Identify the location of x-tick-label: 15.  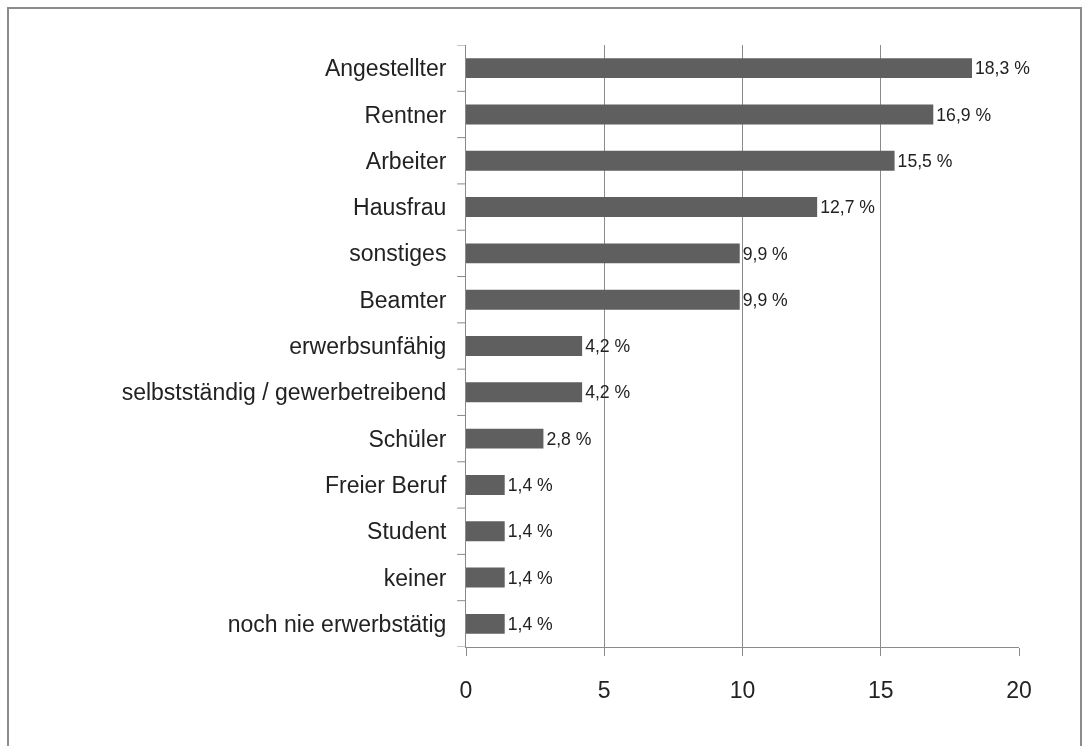
(880, 689).